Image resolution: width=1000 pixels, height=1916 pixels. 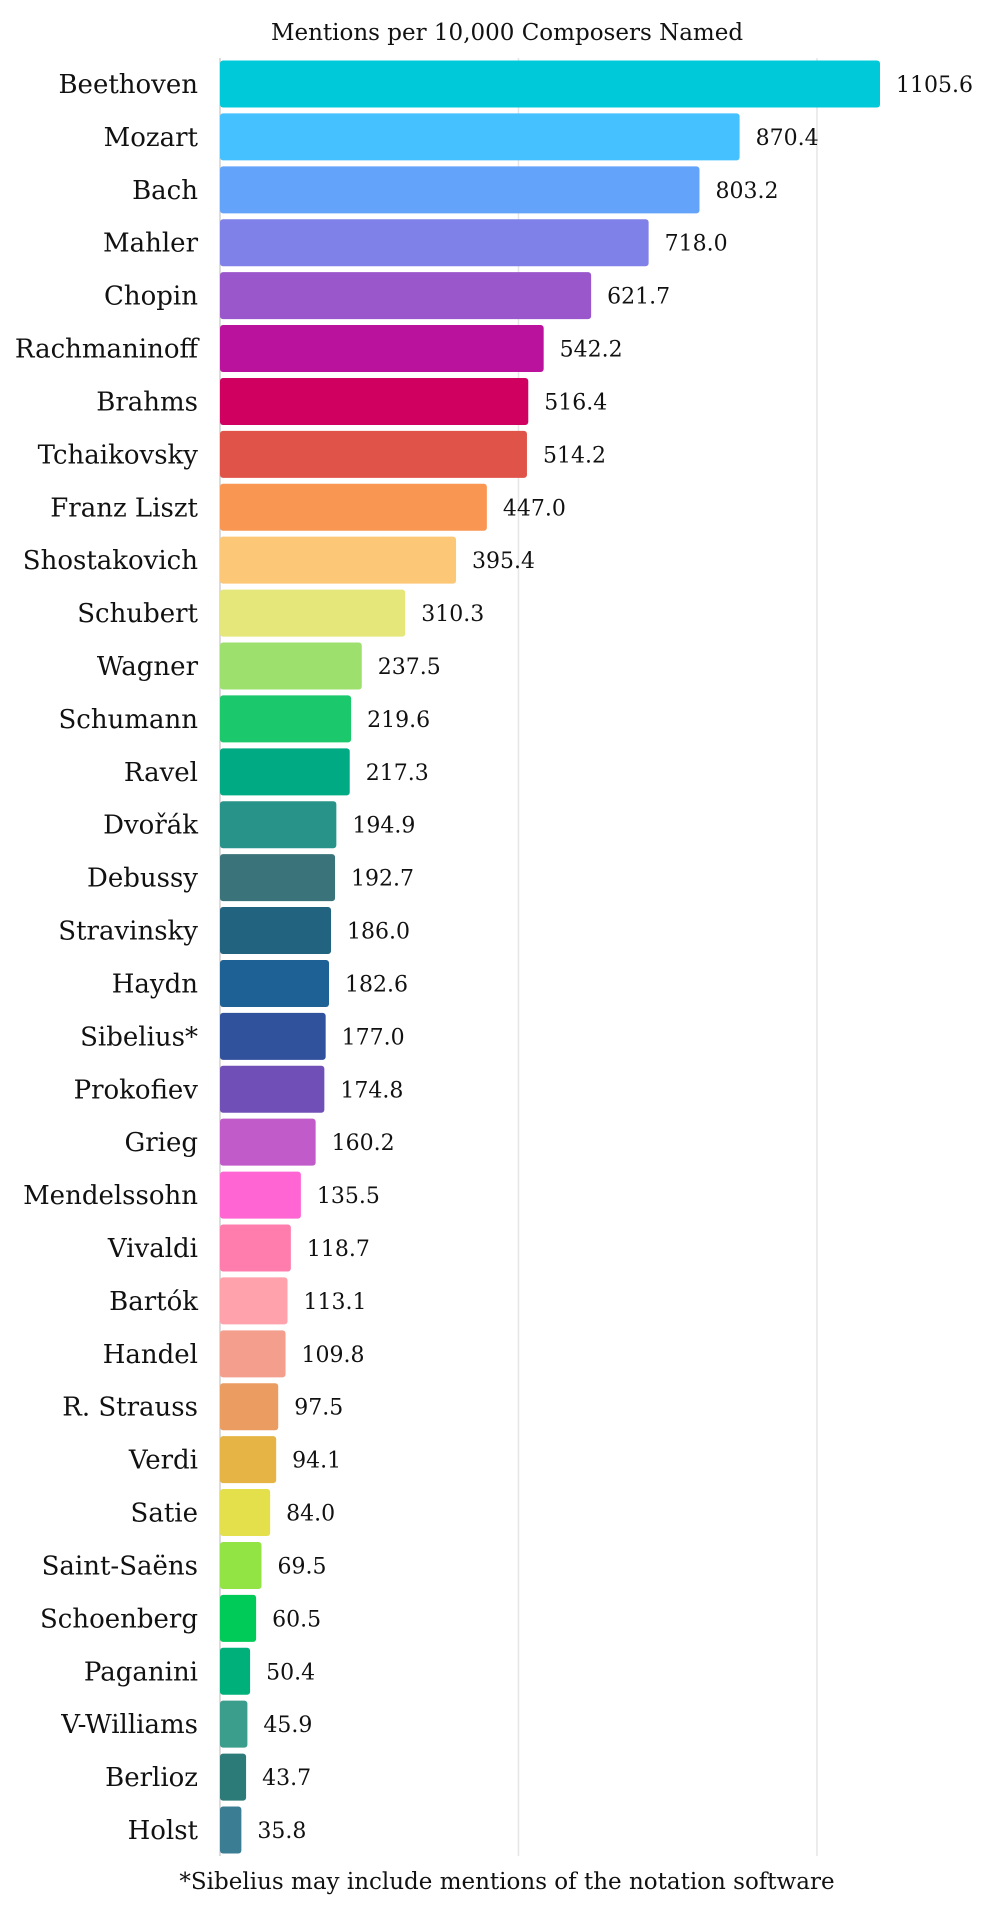 I want to click on category-label: Saint-Saëns, so click(x=120, y=1566).